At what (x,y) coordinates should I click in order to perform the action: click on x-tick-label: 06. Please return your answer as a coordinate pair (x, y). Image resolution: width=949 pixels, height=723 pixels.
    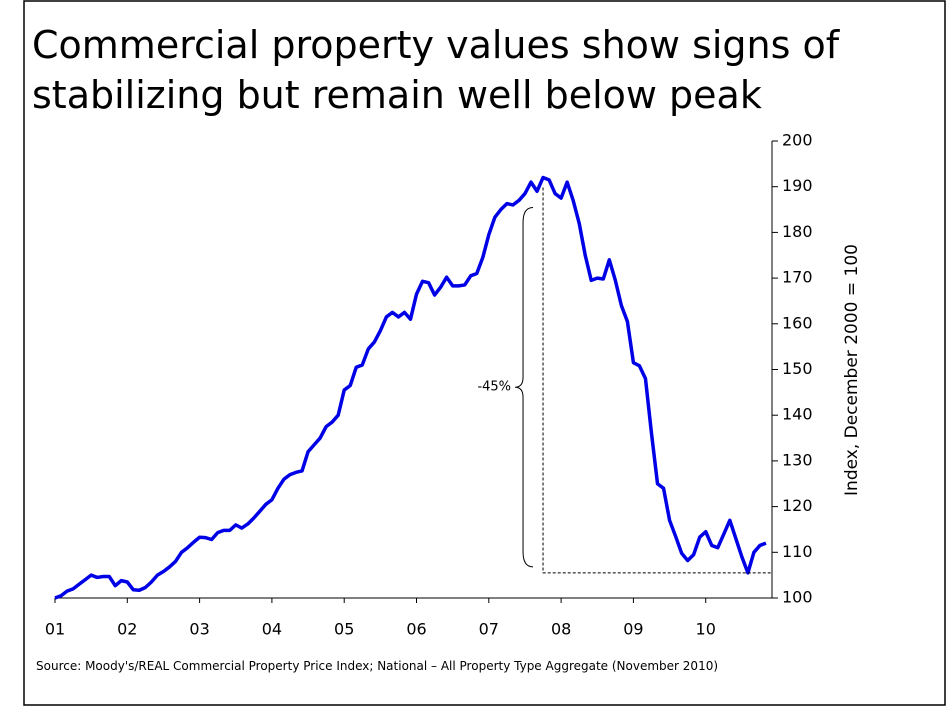
    Looking at the image, I should click on (416, 629).